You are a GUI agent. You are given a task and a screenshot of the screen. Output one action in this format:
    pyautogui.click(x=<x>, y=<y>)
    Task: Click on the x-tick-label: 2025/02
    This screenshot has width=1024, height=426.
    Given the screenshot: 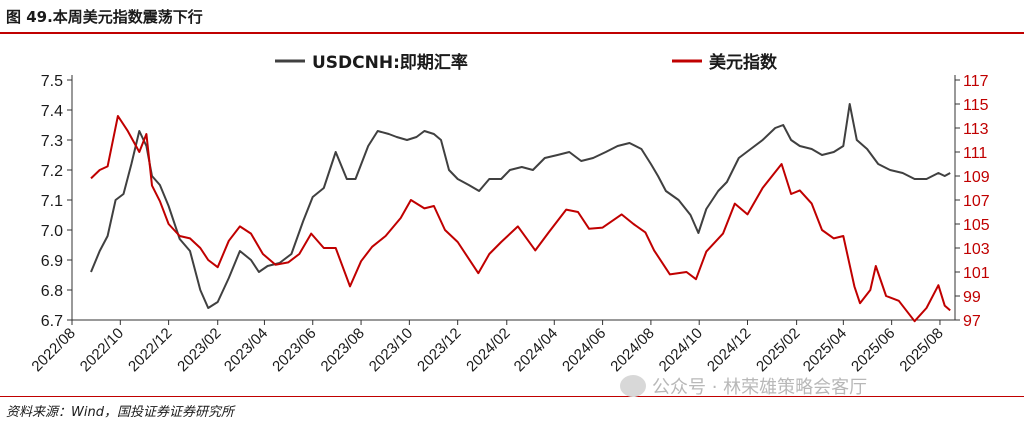 What is the action you would take?
    pyautogui.click(x=778, y=350)
    